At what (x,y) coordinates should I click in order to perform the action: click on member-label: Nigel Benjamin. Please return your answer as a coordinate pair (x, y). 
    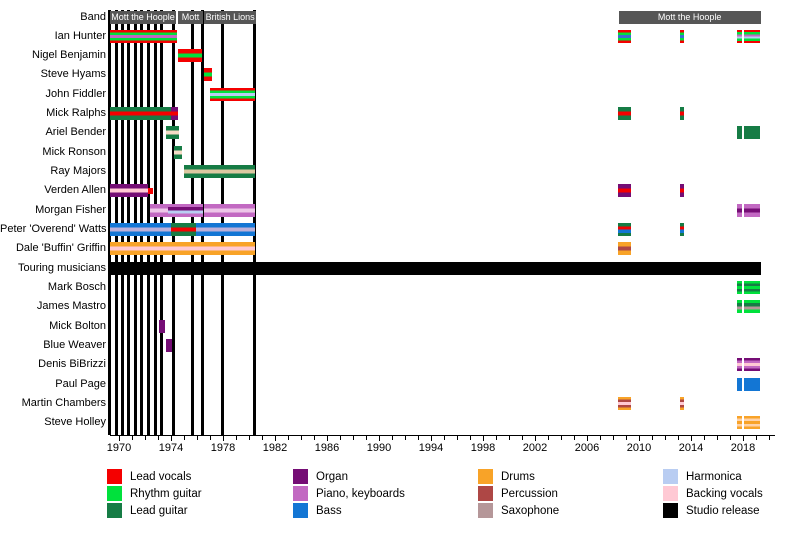
    Looking at the image, I should click on (69, 55).